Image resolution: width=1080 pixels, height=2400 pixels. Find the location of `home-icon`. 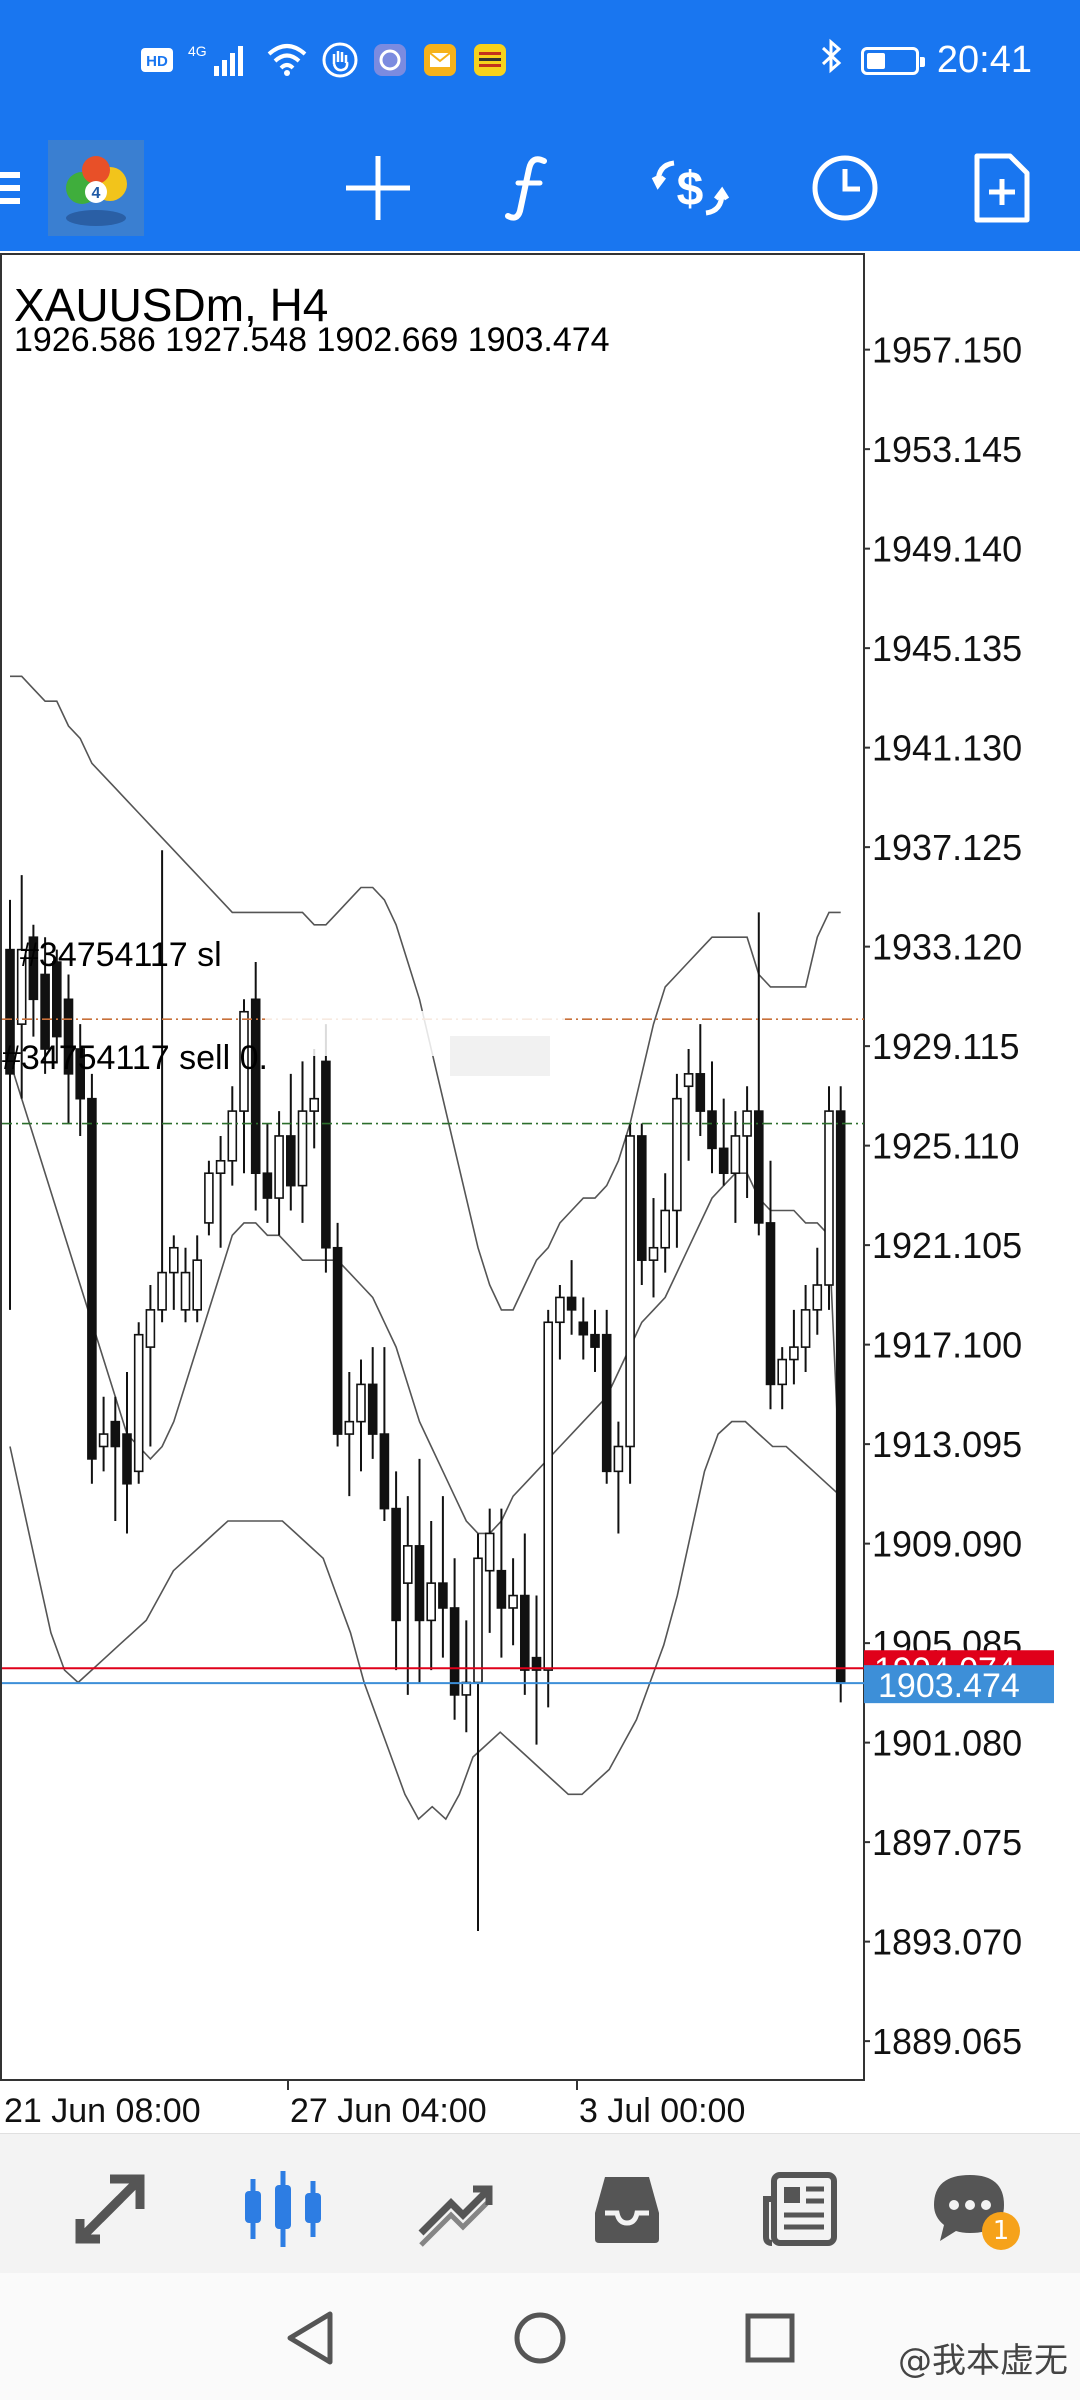

home-icon is located at coordinates (540, 2338).